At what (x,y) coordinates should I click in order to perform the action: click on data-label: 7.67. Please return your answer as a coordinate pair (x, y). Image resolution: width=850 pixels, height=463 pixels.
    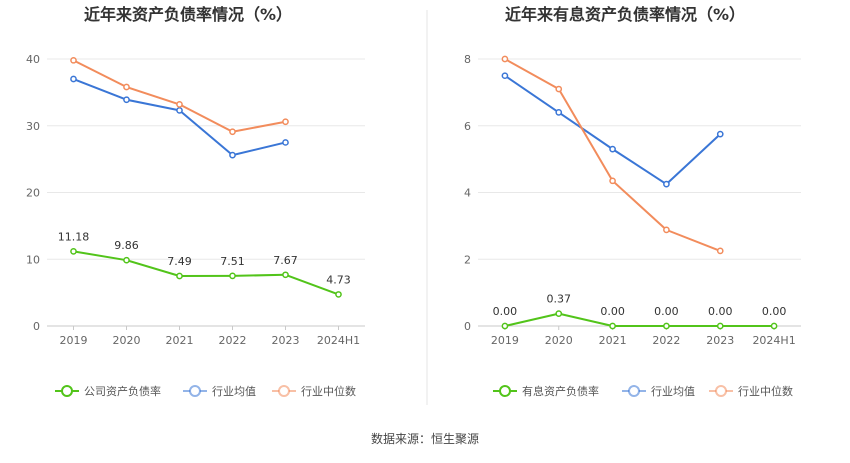
    Looking at the image, I should click on (285, 260).